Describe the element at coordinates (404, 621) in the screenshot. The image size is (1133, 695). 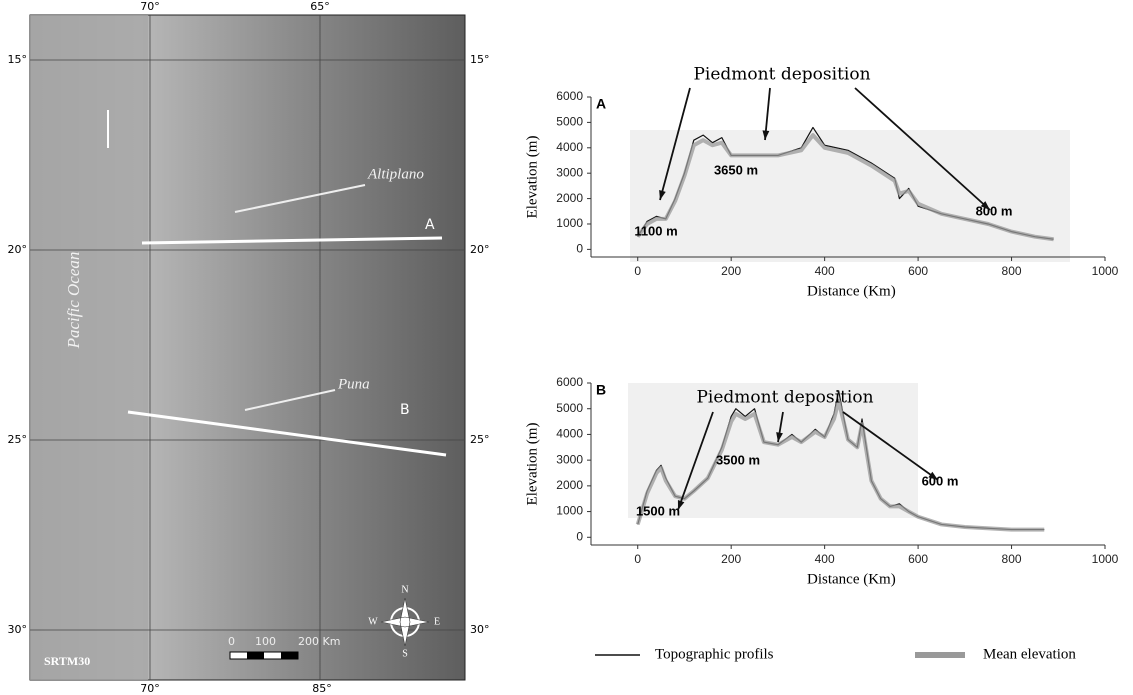
I see `compass: N S E W` at that location.